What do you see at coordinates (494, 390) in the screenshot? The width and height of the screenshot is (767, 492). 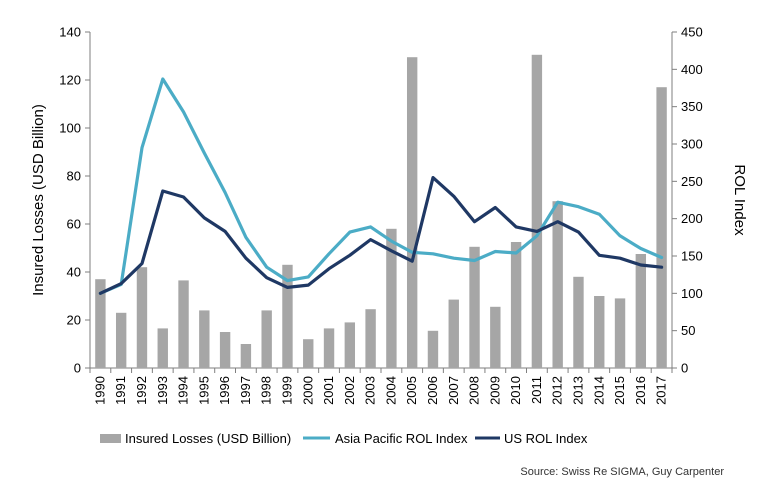 I see `x-tick-label: 2009` at bounding box center [494, 390].